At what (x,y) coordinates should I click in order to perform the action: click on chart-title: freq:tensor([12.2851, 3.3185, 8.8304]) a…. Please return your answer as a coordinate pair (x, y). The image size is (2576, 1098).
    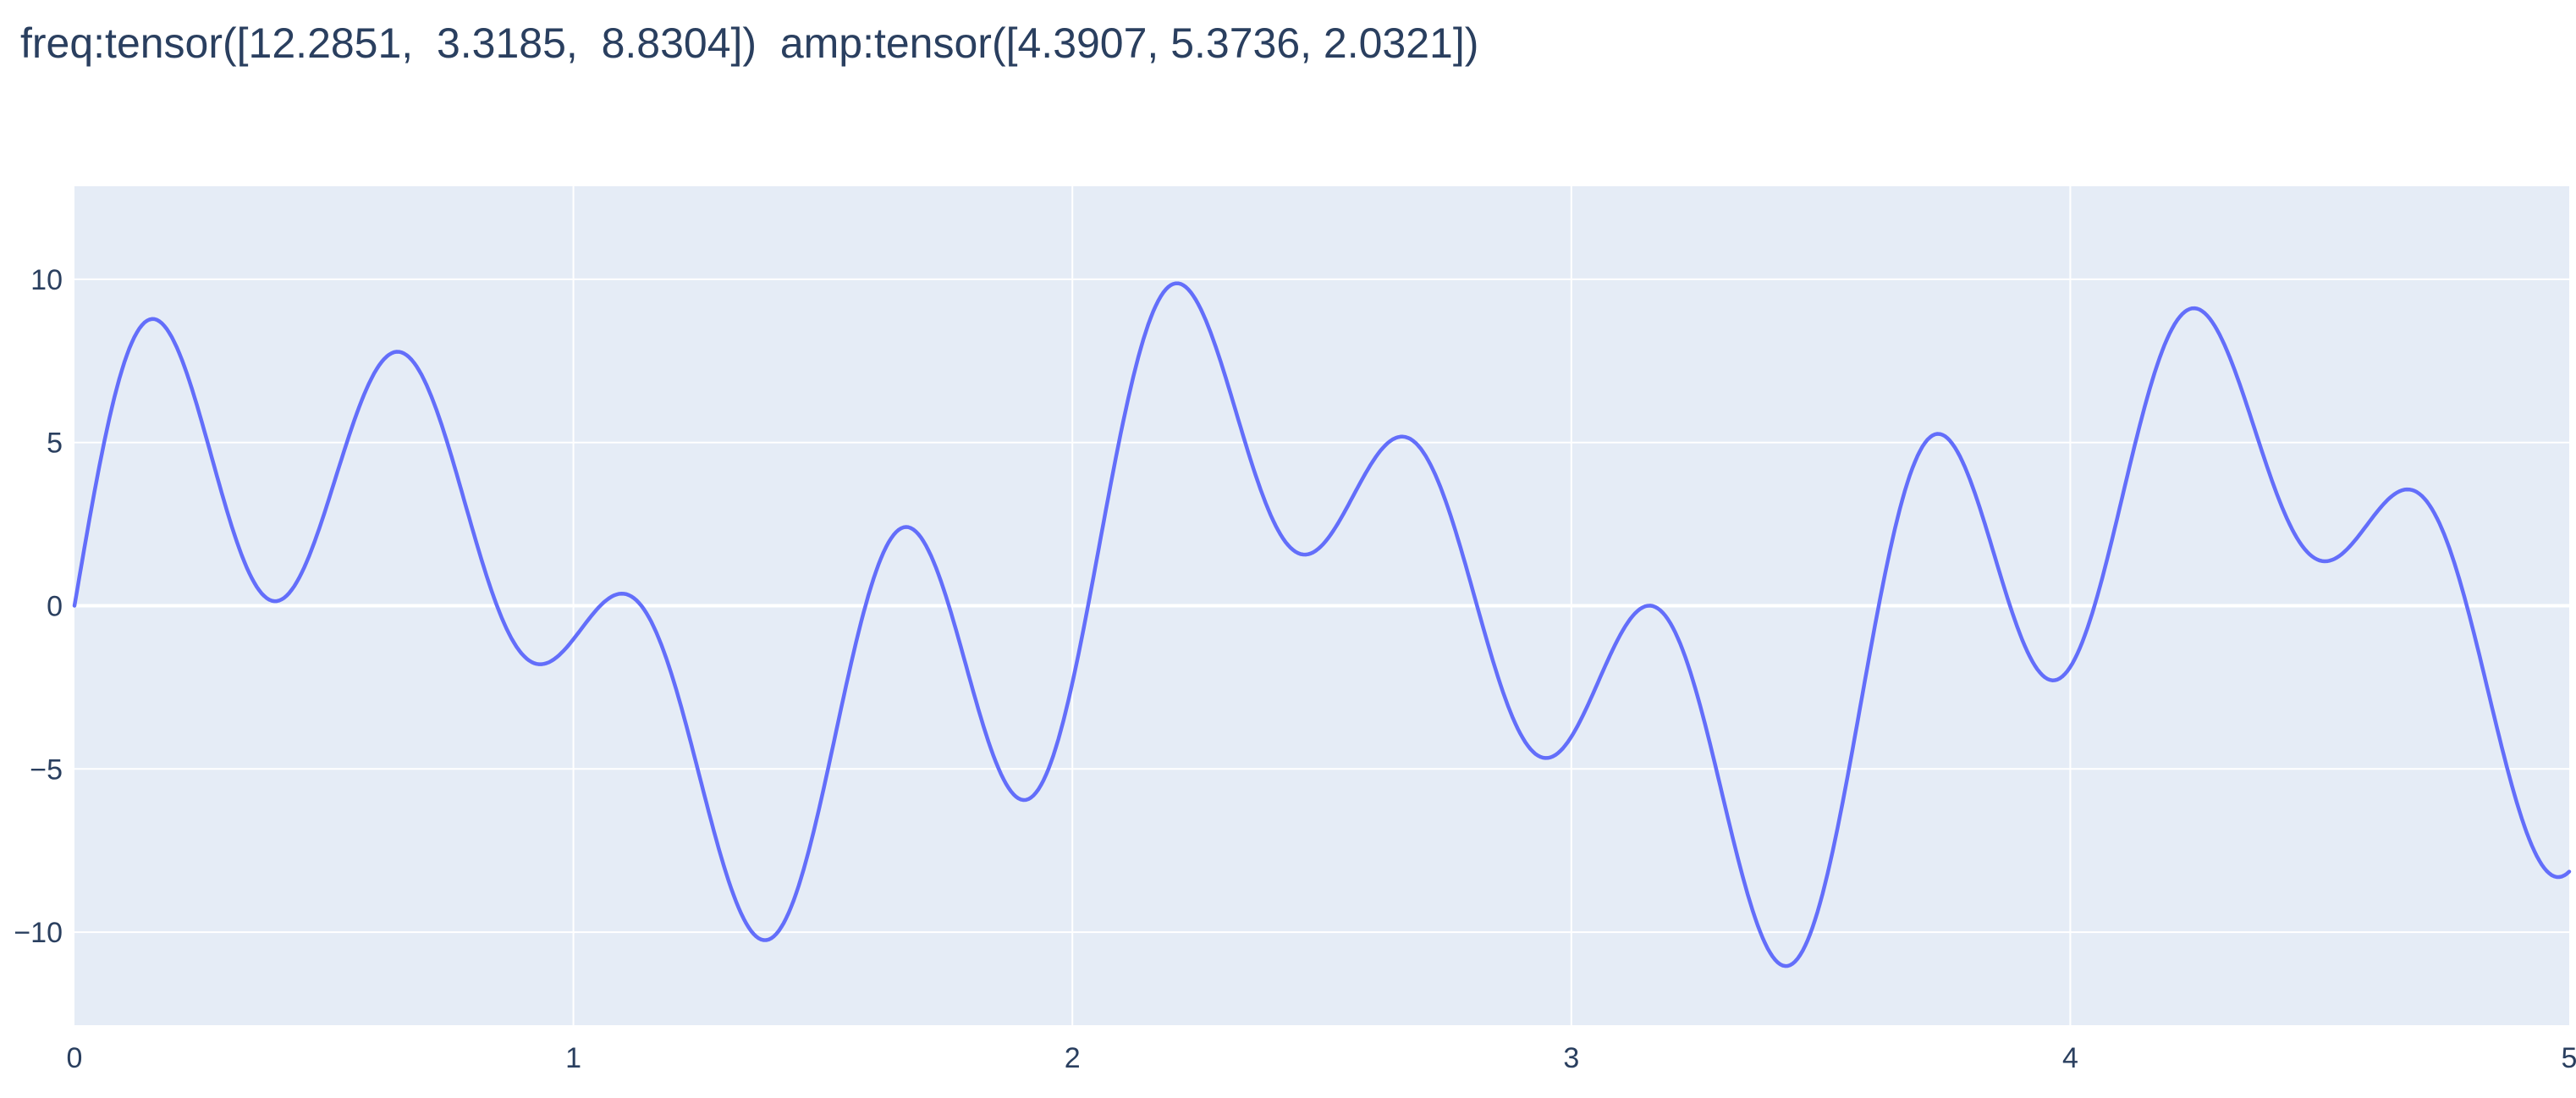
    Looking at the image, I should click on (749, 43).